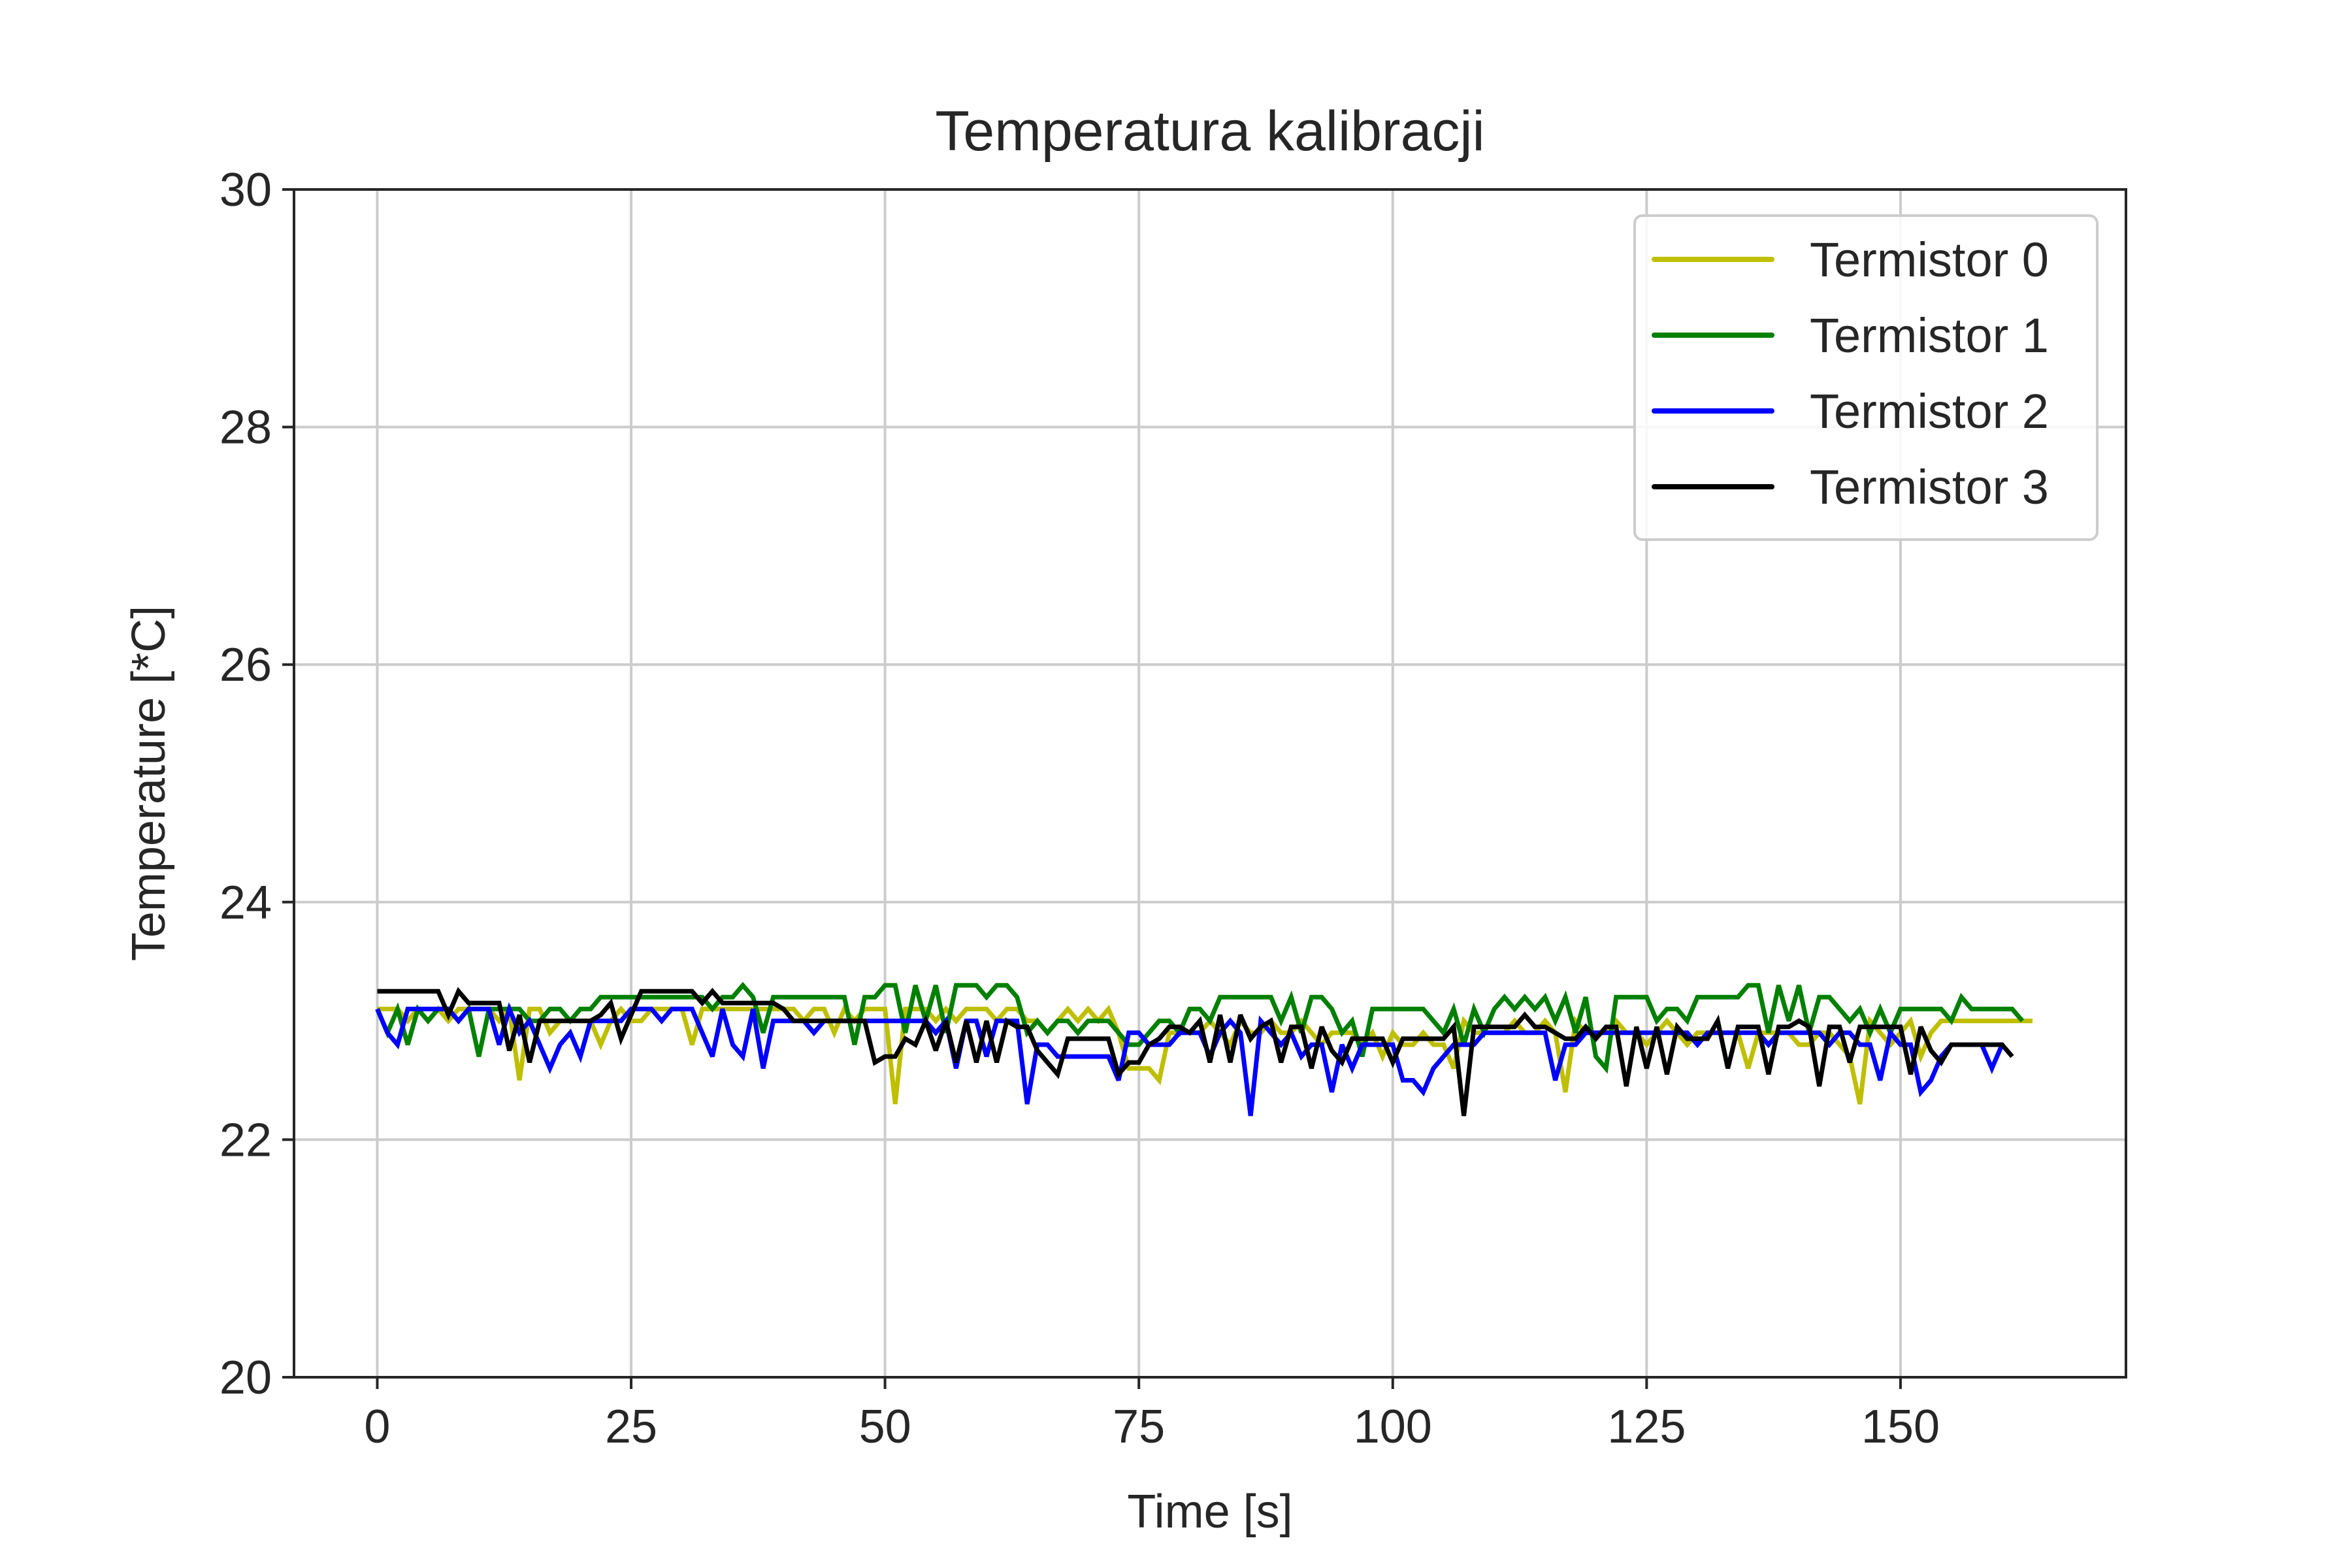  Describe the element at coordinates (1929, 487) in the screenshot. I see `legend-label: Termistor 3` at that location.